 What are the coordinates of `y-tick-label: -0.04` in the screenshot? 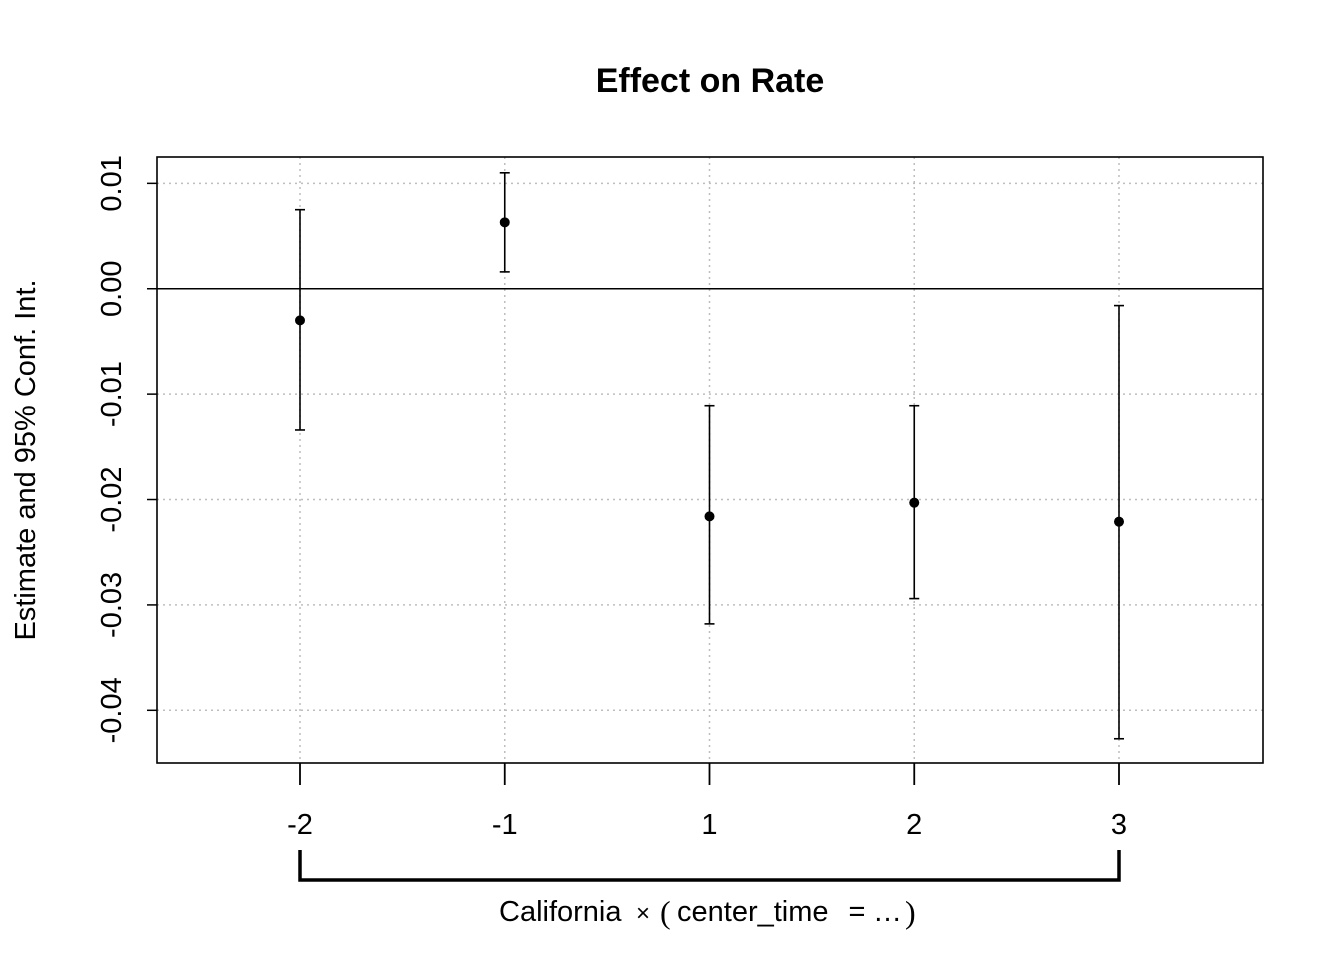 It's located at (112, 710).